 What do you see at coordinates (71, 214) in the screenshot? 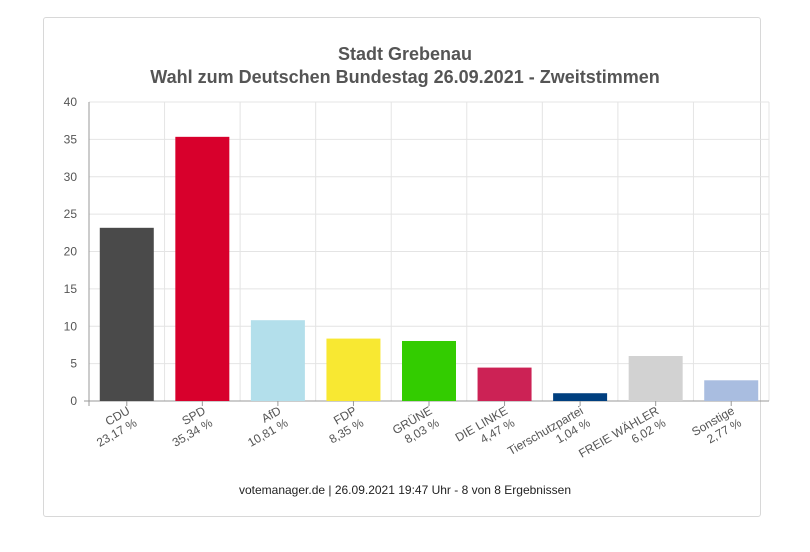
I see `y-tick-label: 25` at bounding box center [71, 214].